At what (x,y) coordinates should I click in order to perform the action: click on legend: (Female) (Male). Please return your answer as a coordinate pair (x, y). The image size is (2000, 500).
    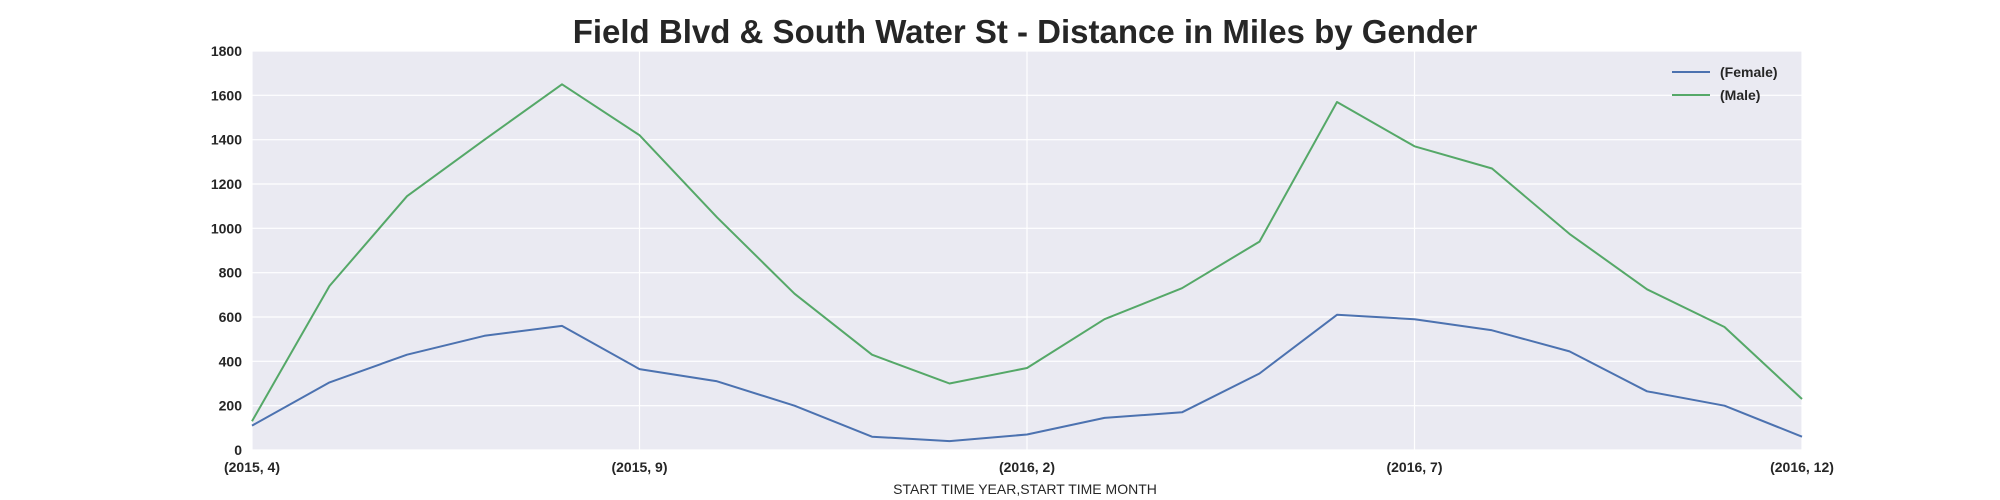
    Looking at the image, I should click on (1725, 83).